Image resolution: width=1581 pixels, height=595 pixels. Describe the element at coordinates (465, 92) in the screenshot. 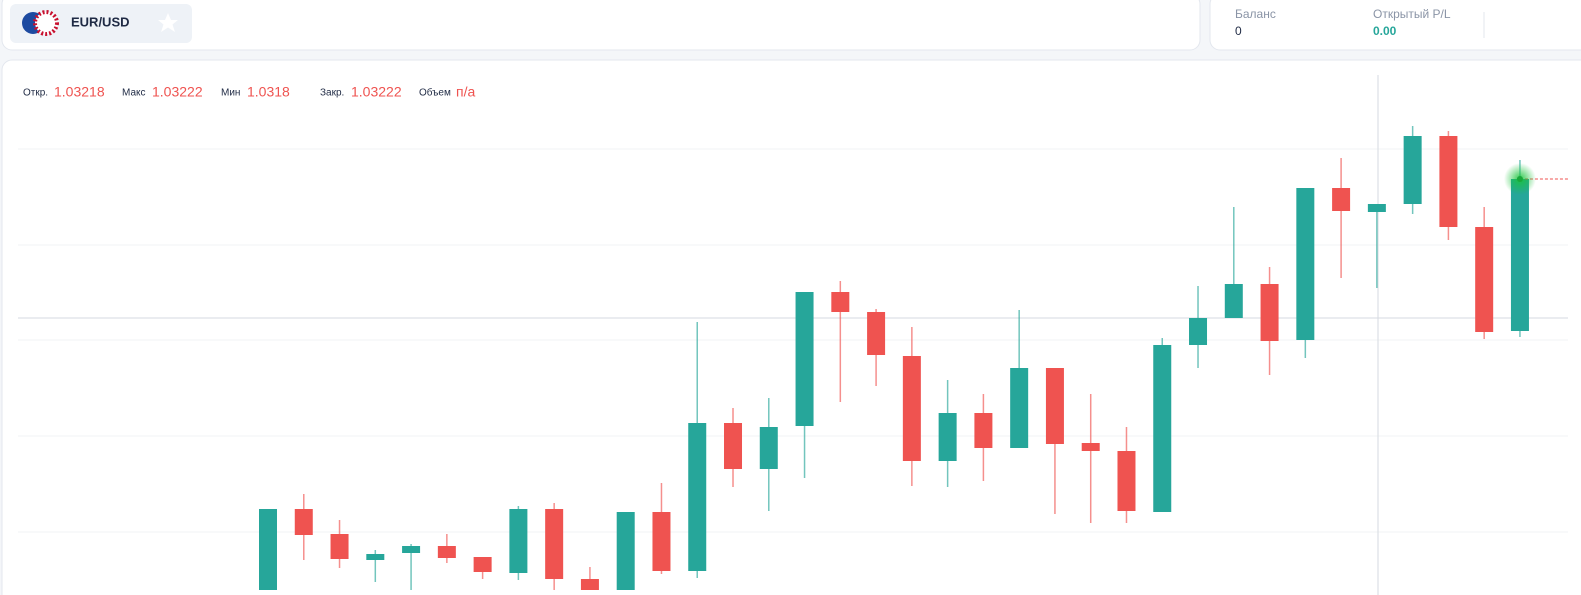

I see `legend-value: п/а` at that location.